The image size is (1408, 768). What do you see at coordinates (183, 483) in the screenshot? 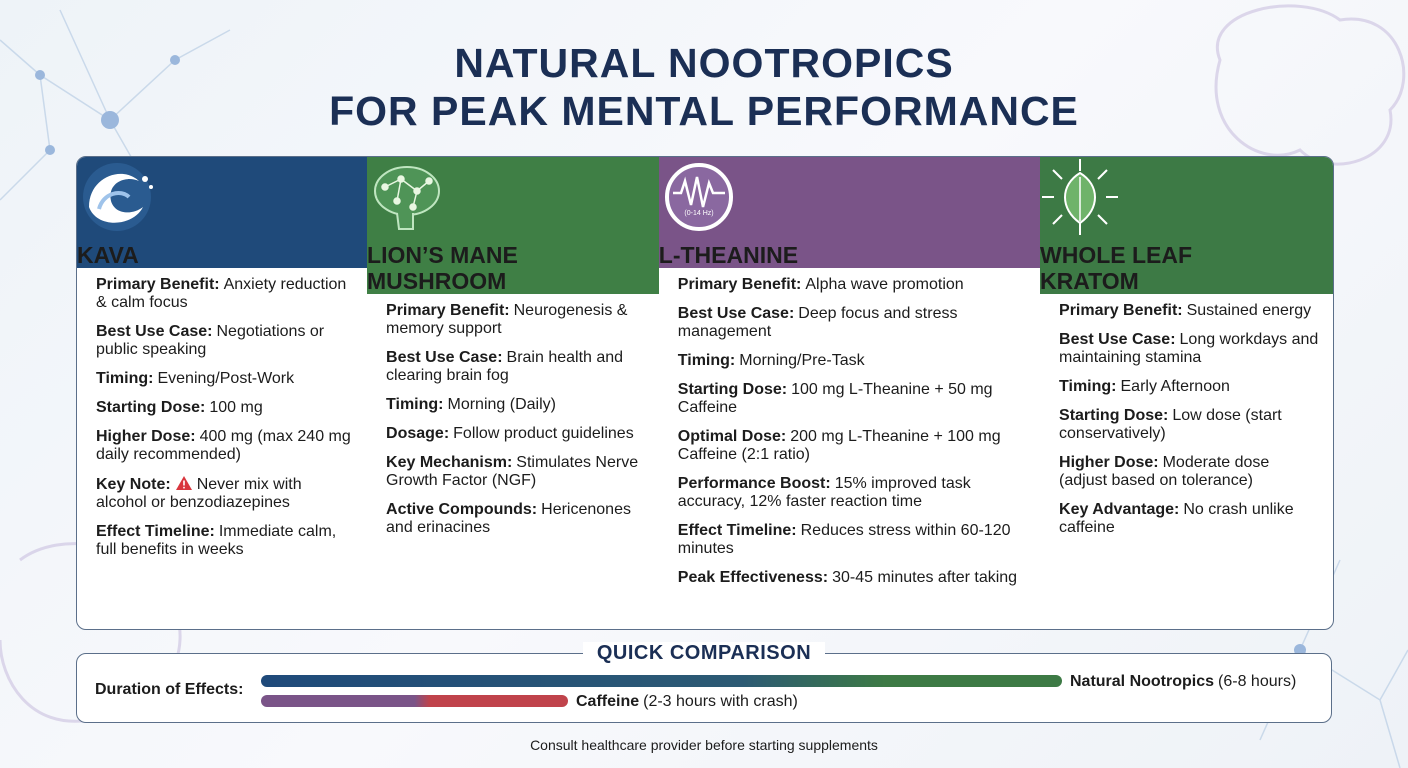
I see `warning-icon` at bounding box center [183, 483].